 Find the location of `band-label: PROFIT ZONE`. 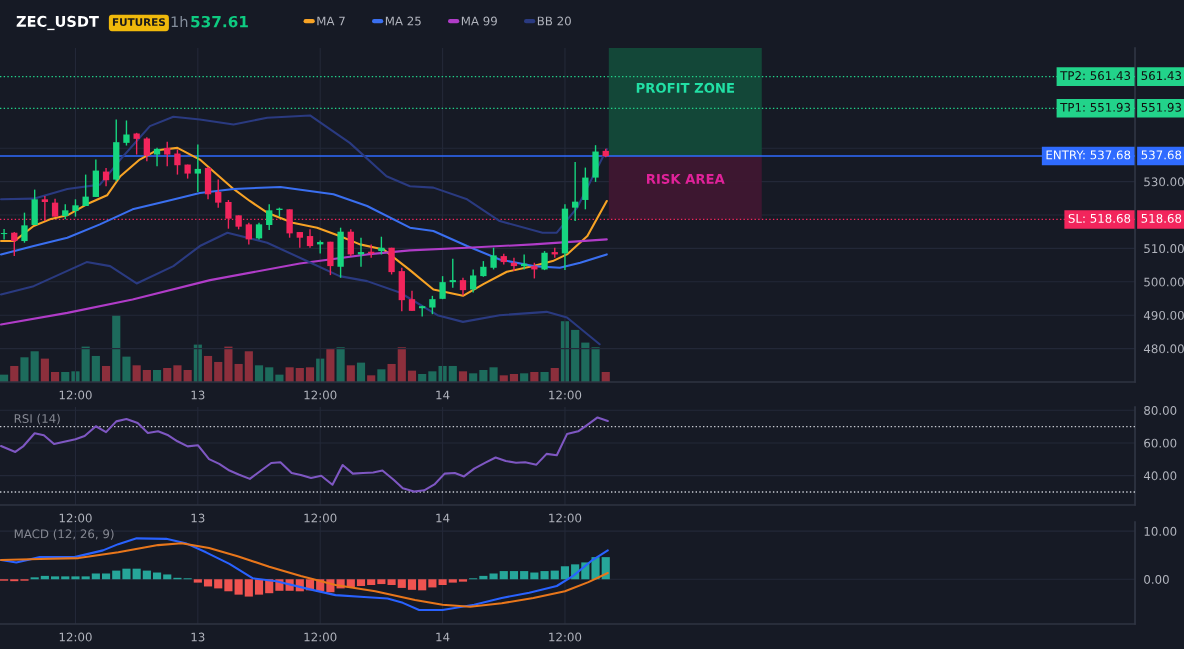

band-label: PROFIT ZONE is located at coordinates (685, 87).